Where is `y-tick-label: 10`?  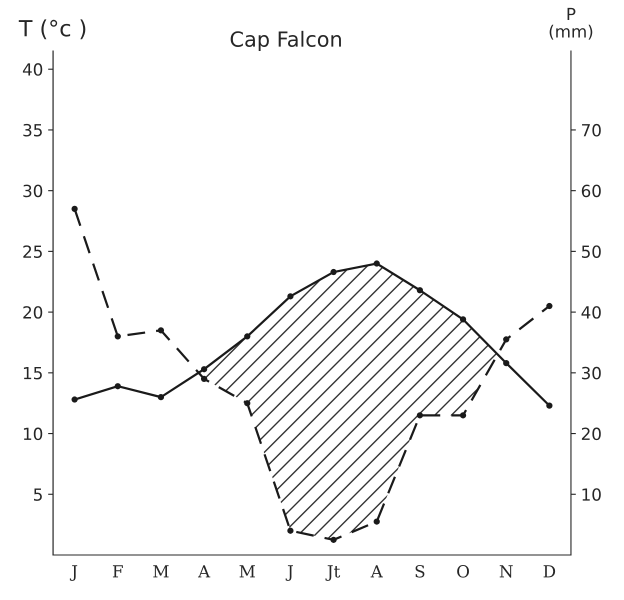 y-tick-label: 10 is located at coordinates (33, 434).